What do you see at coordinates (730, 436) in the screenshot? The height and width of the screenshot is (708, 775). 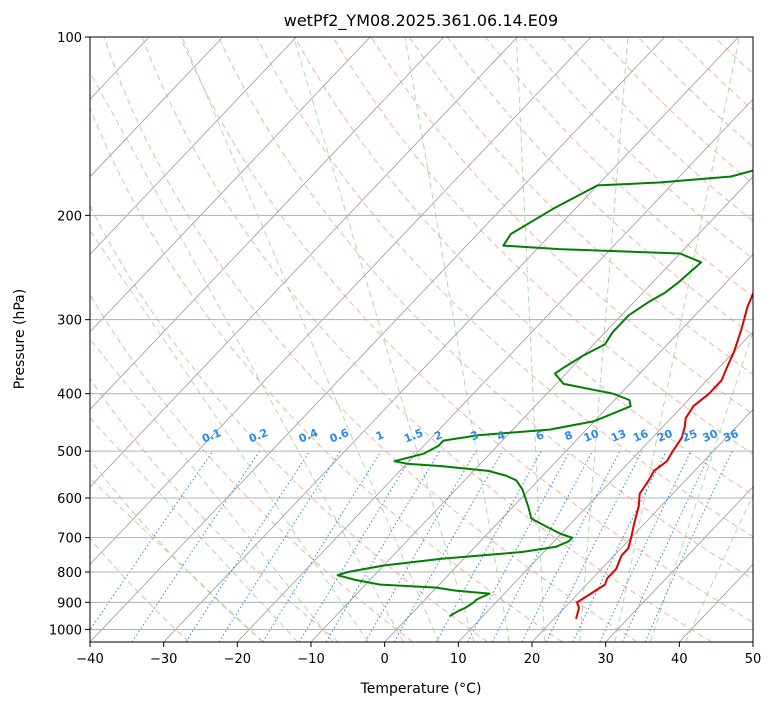 I see `mixing-ratio-label: 36` at bounding box center [730, 436].